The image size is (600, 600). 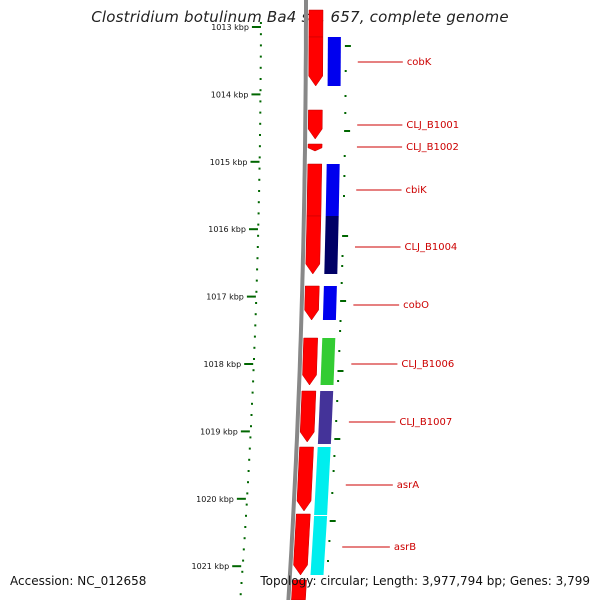 I want to click on gene-label: CLJ_B1004, so click(x=430, y=247).